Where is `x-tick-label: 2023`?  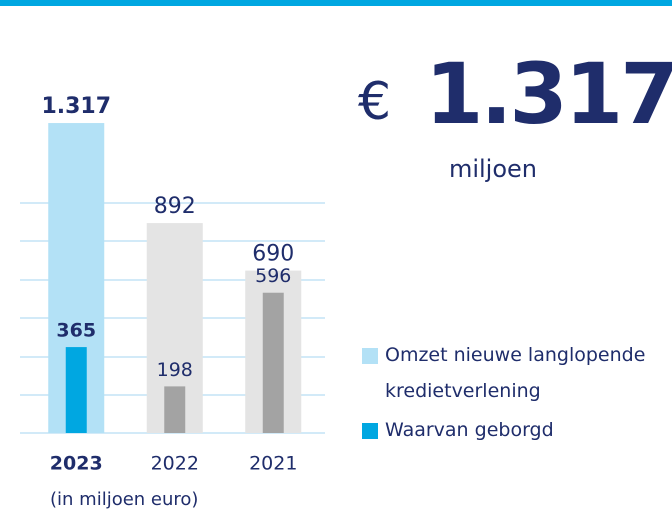 x-tick-label: 2023 is located at coordinates (76, 464).